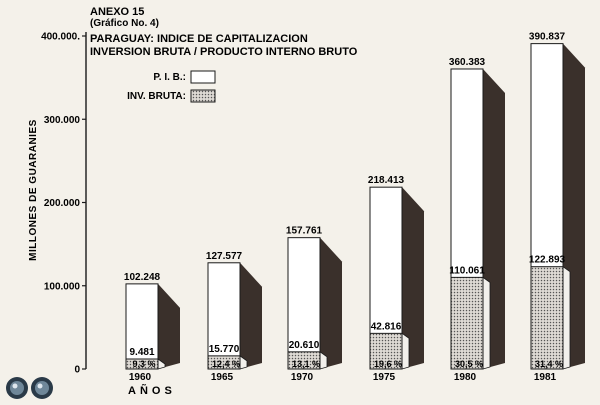 This screenshot has height=405, width=600. Describe the element at coordinates (171, 86) in the screenshot. I see `legend: P. I. B.: INV. BRUTA:` at that location.